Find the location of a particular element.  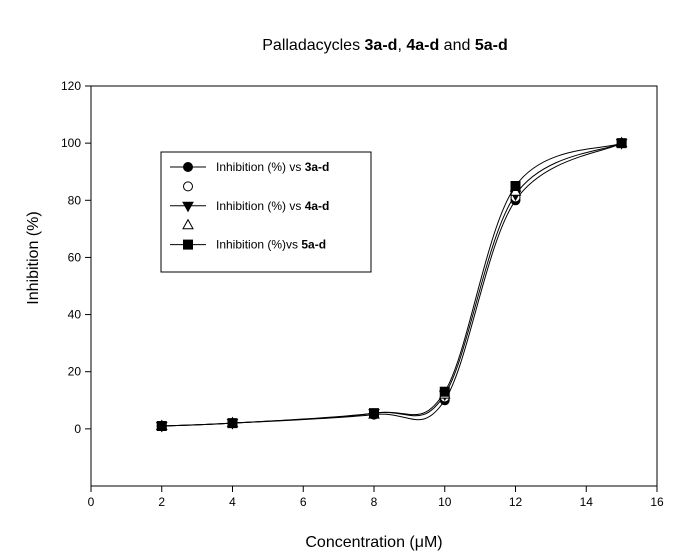

y-tick-label: 0 is located at coordinates (77, 429).